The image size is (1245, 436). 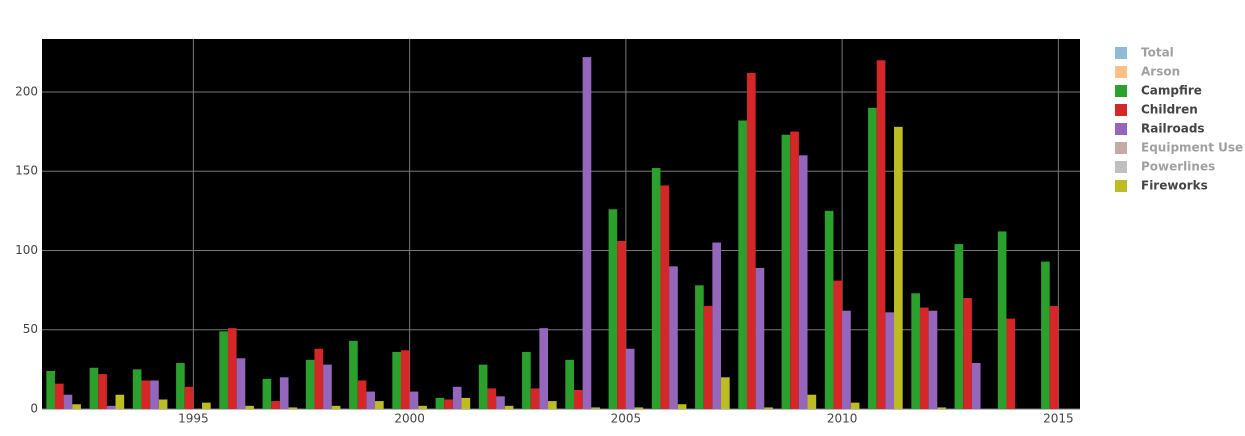 I want to click on y-tick-label: 0, so click(x=34, y=409).